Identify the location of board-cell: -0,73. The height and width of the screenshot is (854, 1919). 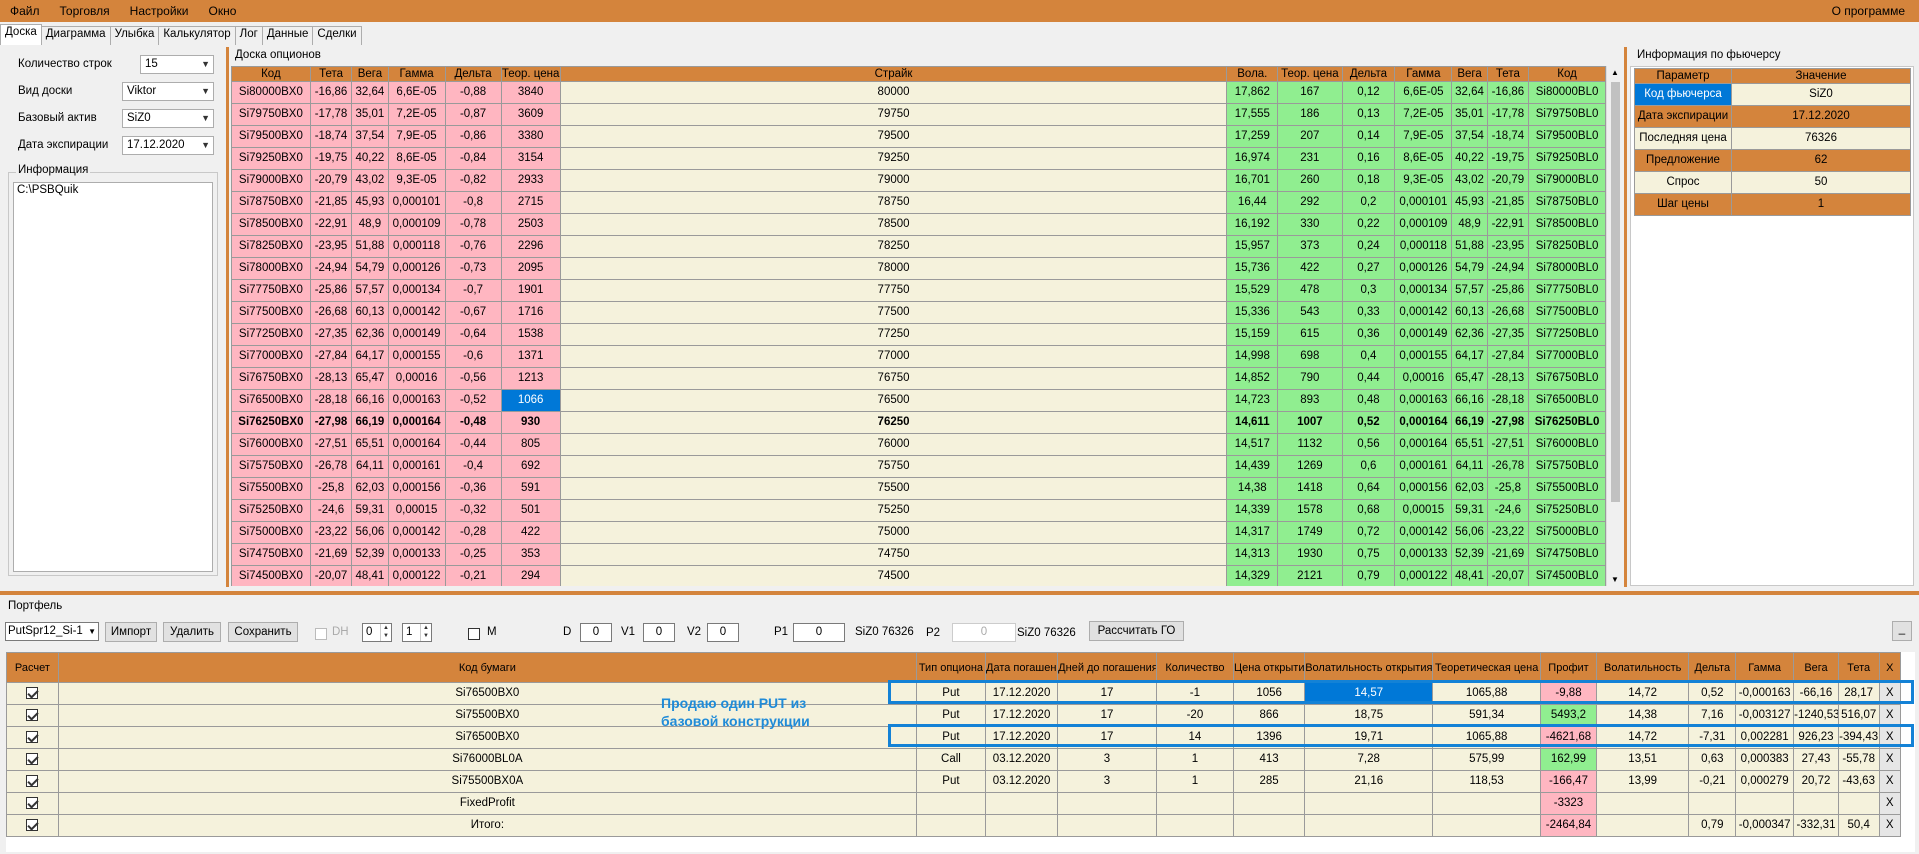
(473, 268).